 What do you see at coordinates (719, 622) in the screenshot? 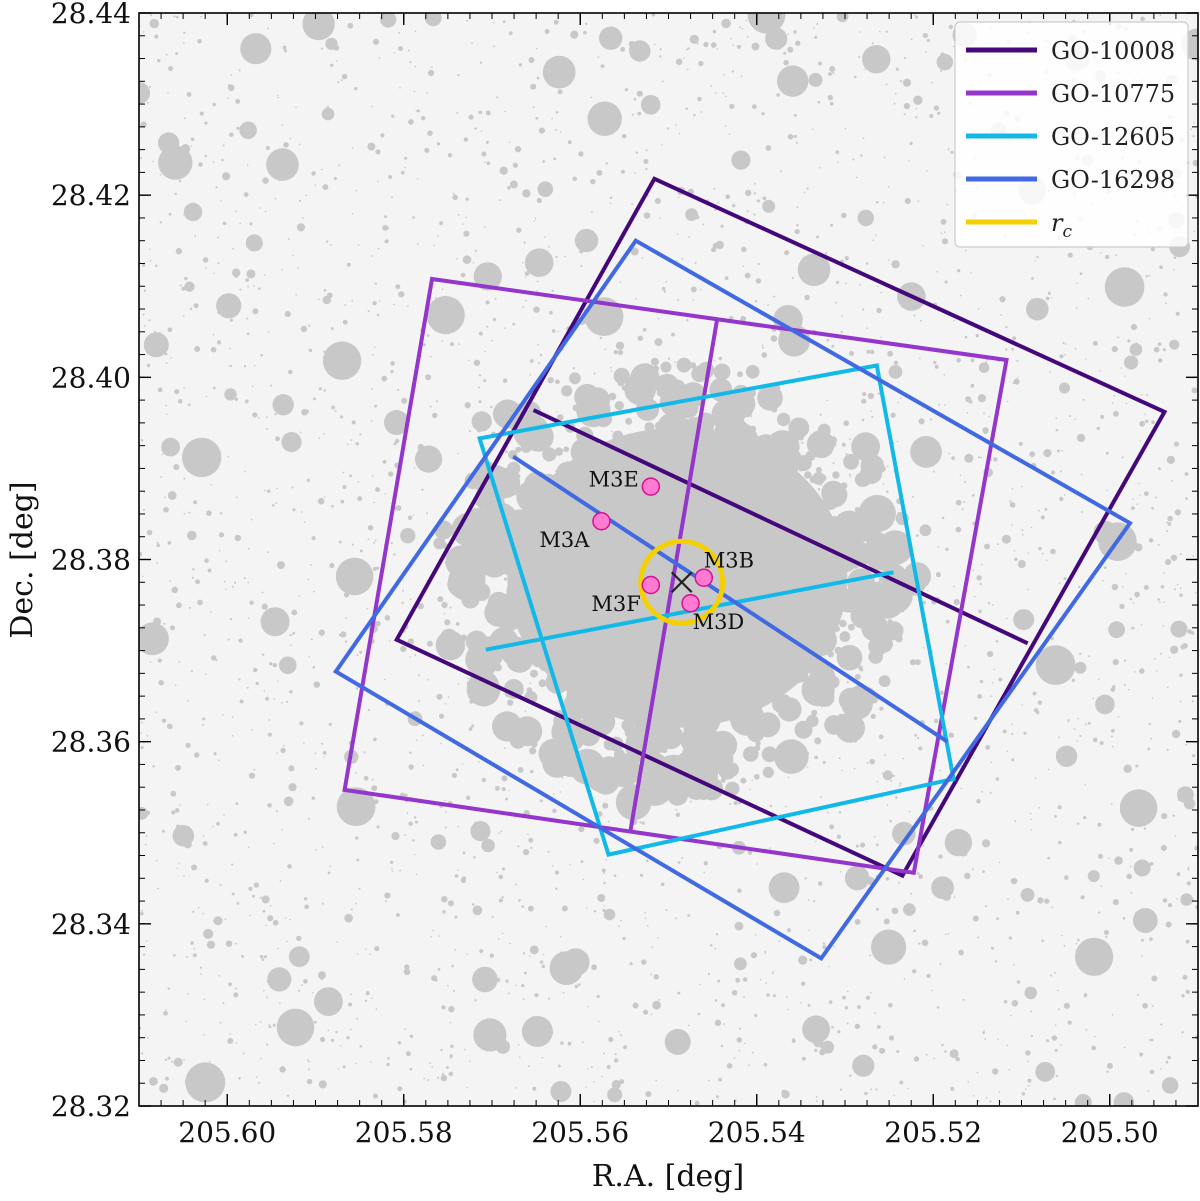
I see `star-label-m3d: M3D` at bounding box center [719, 622].